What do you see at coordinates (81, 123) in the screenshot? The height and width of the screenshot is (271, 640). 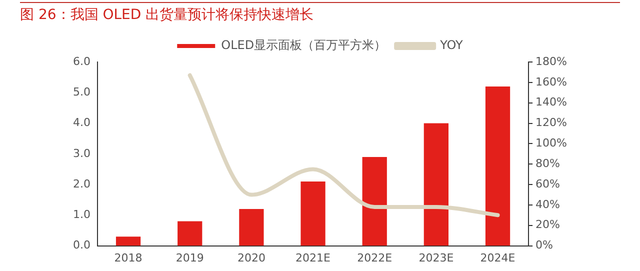 I see `y-tick-label: 4.0` at bounding box center [81, 123].